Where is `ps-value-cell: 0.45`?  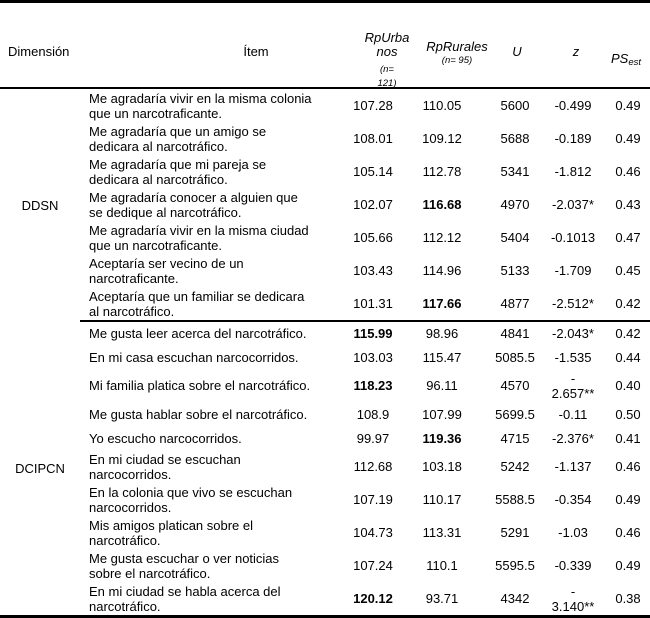 ps-value-cell: 0.45 is located at coordinates (628, 270).